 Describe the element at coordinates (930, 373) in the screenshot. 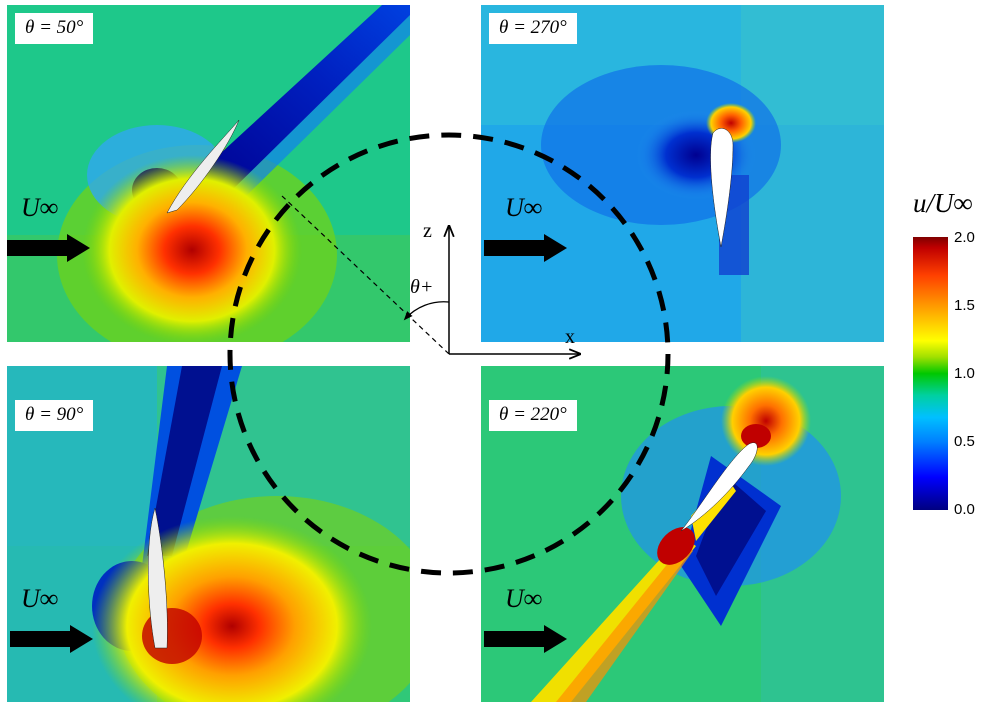

I see `colorbar` at that location.